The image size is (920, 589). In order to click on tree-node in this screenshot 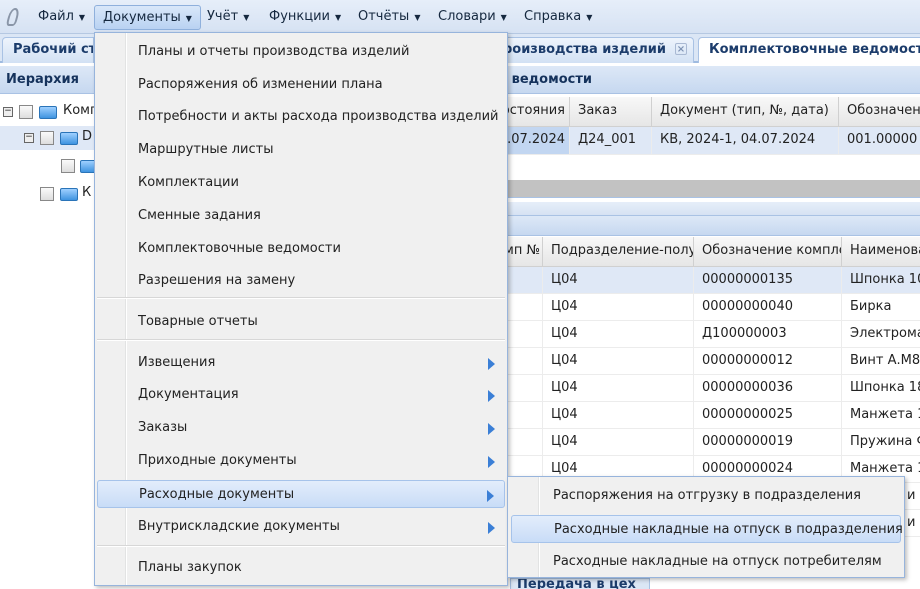, I will do `click(47, 166)`.